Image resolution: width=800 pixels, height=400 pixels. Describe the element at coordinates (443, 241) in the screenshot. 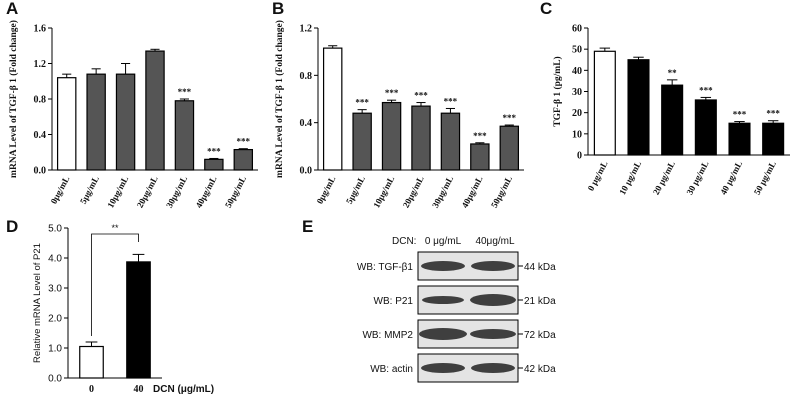

I see `blot-column: 0 μg/mL` at that location.